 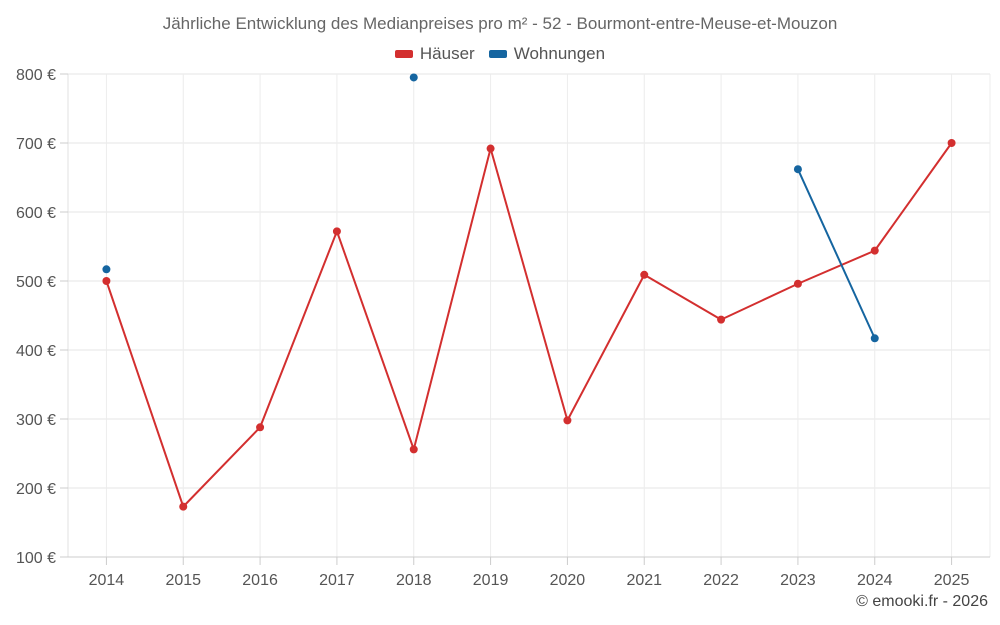 I want to click on x-tick-label: 2023, so click(x=798, y=580).